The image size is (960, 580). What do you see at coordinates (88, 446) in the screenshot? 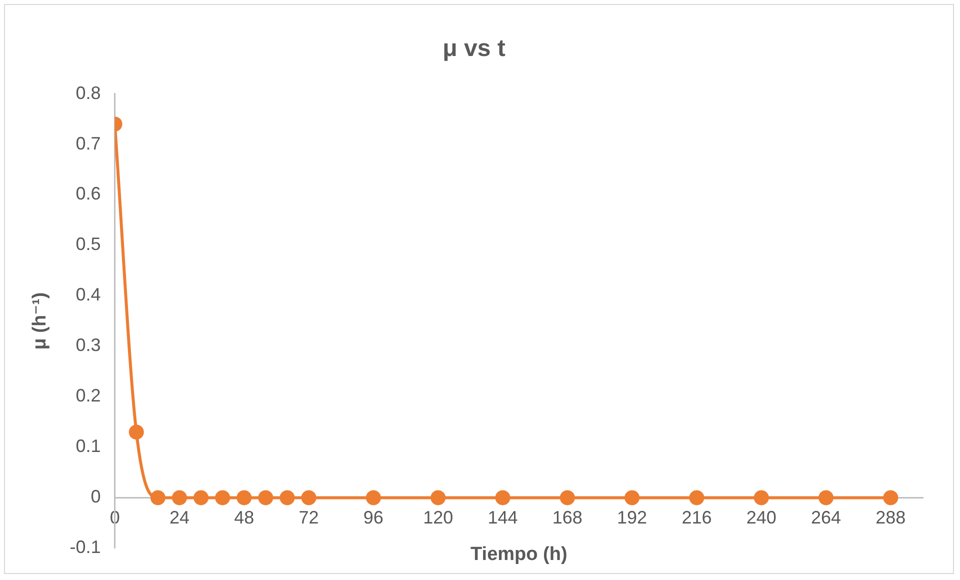
I see `y-tick-label: 0.1` at bounding box center [88, 446].